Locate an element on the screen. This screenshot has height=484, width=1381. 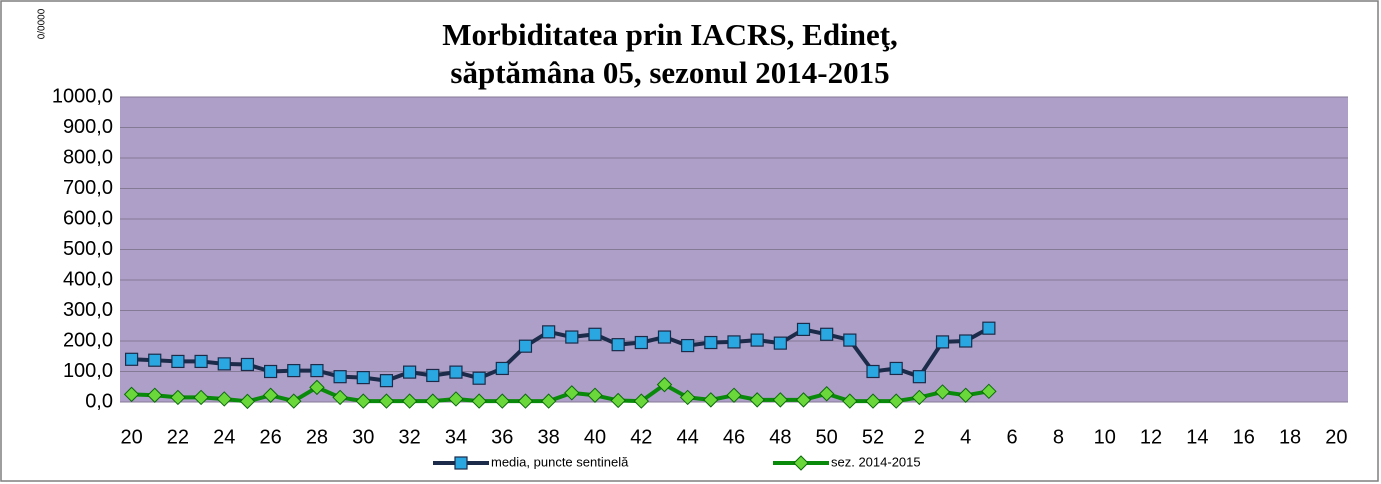
x-tick-label: 6 is located at coordinates (1011, 437).